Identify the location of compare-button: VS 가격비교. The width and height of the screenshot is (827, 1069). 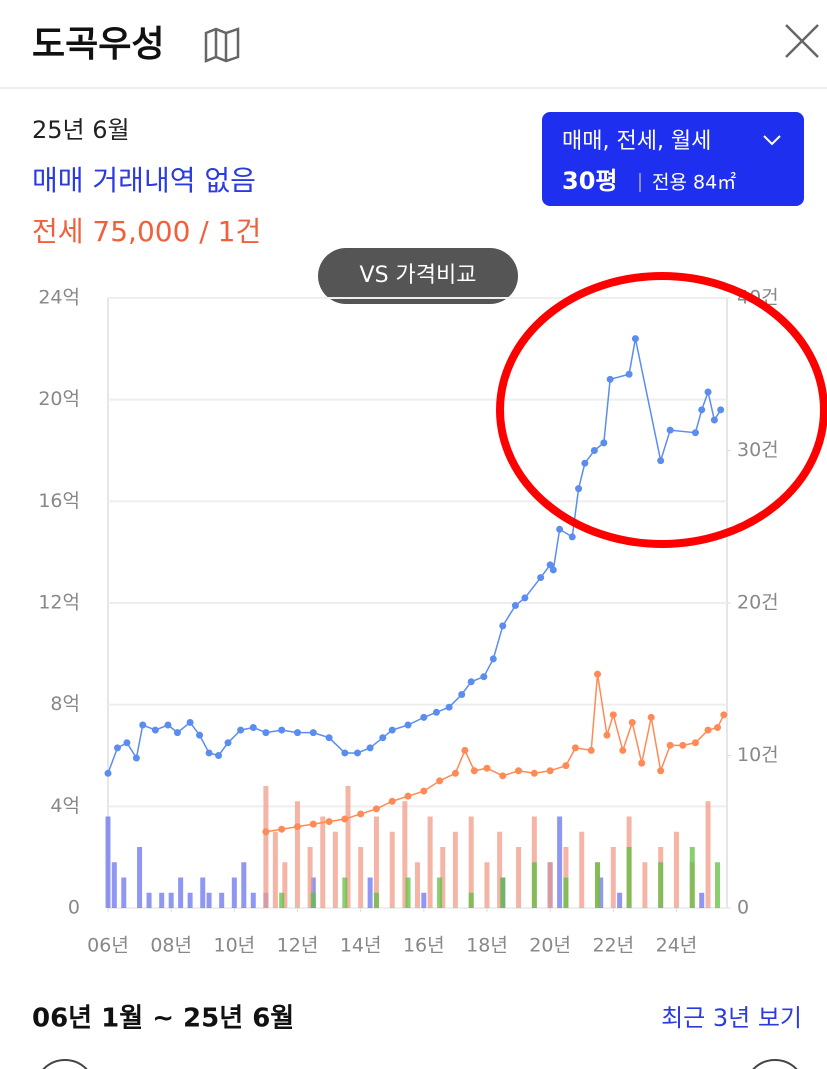
(418, 276).